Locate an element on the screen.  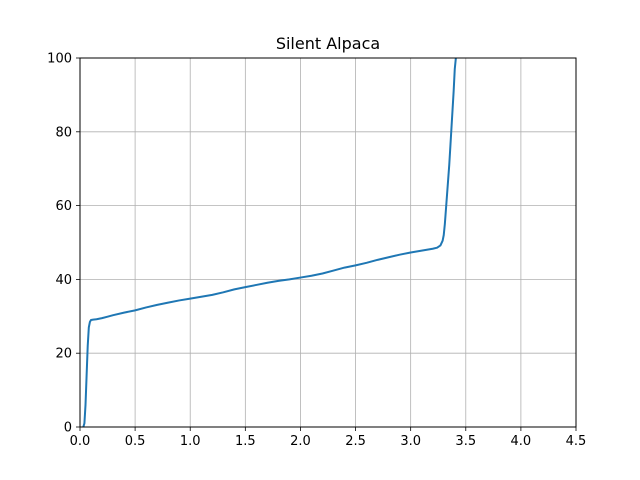
x-tick-label: 0.0 is located at coordinates (80, 441).